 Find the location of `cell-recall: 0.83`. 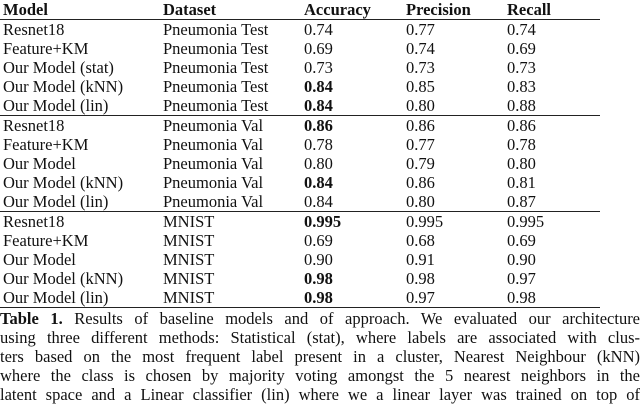

cell-recall: 0.83 is located at coordinates (521, 86).